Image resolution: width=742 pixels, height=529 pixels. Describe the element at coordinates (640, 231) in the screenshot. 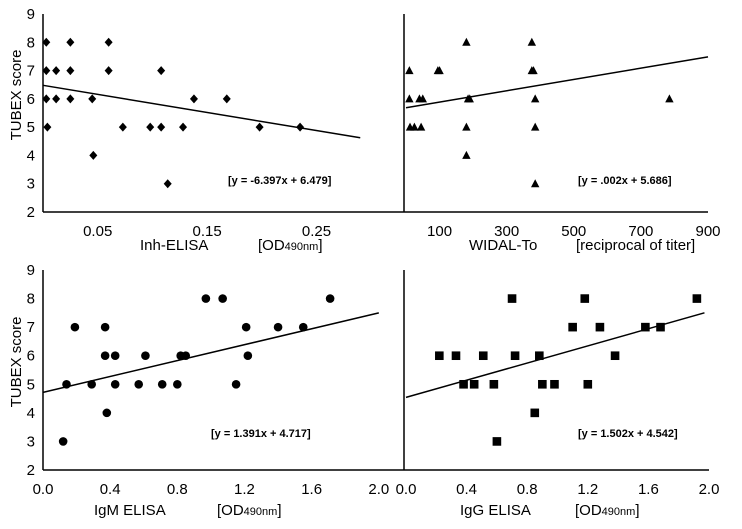

I see `widal-x-tick-label: 700` at that location.